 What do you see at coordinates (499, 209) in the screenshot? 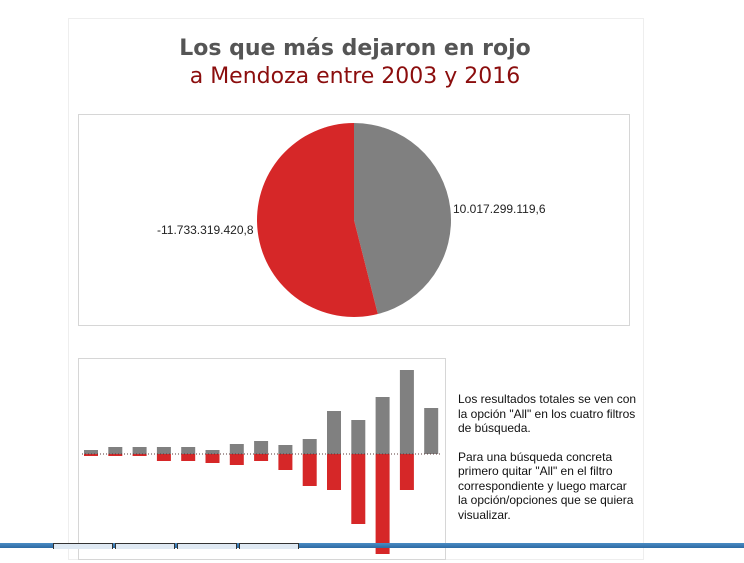
I see `pie-label-positive: 10.017.299.119,6` at bounding box center [499, 209].